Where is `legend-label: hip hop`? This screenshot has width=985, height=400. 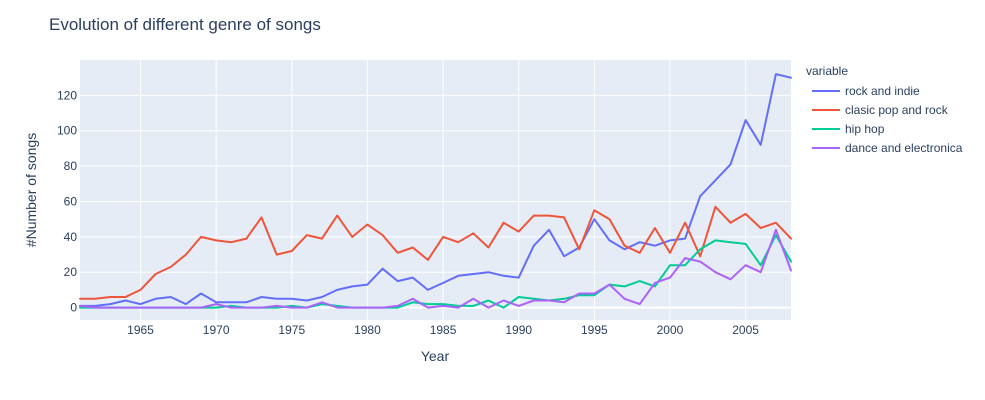
legend-label: hip hop is located at coordinates (865, 129).